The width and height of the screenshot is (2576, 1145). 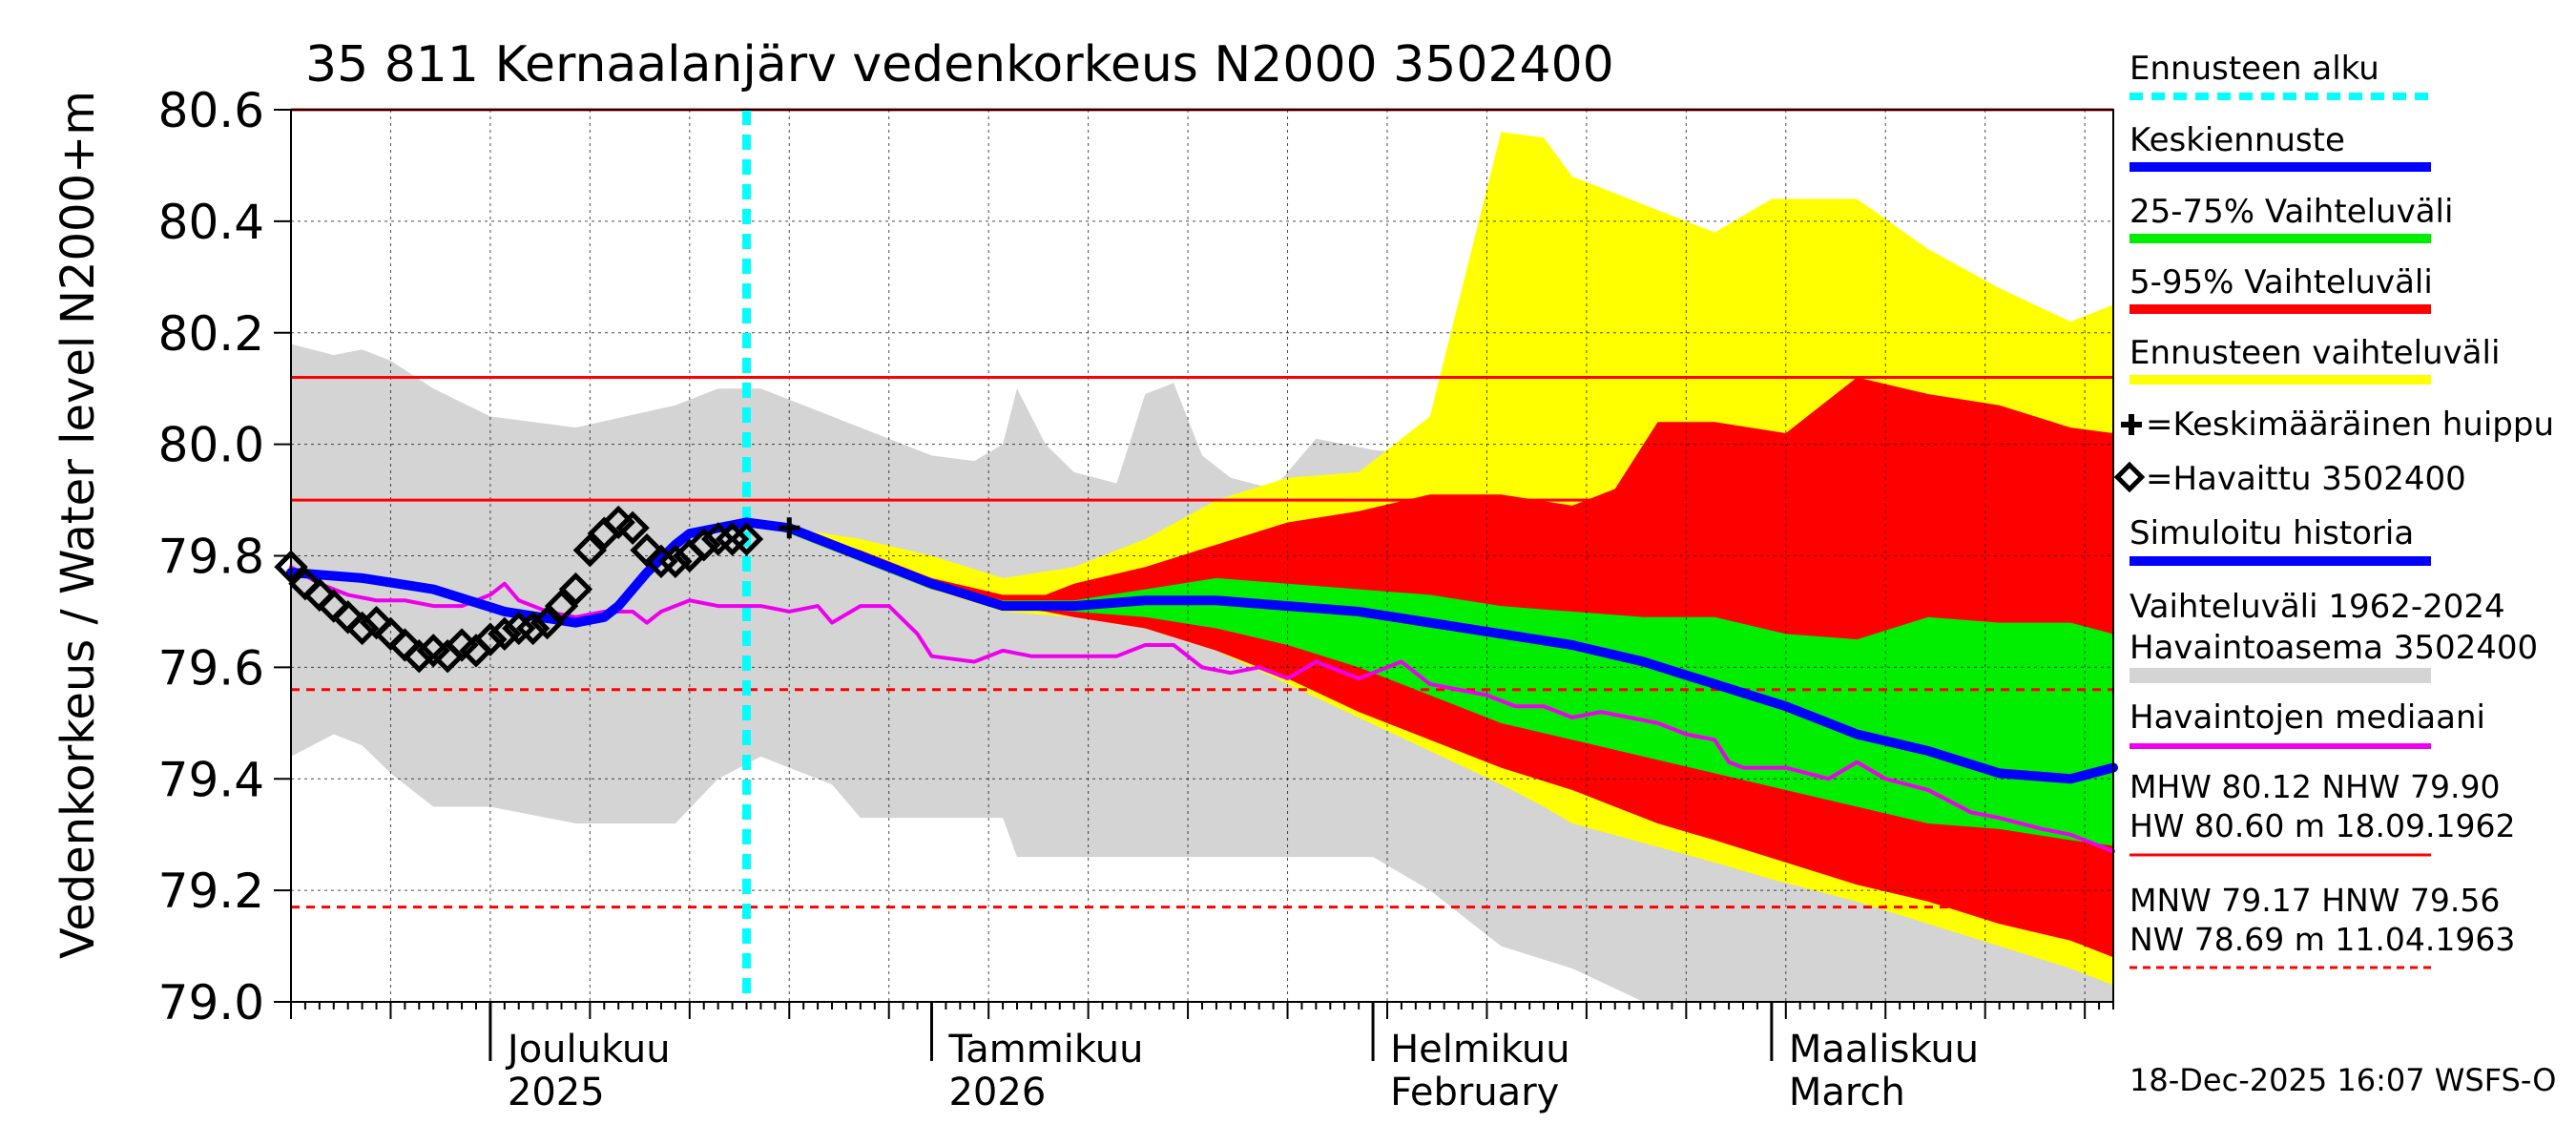 What do you see at coordinates (556, 1092) in the screenshot?
I see `month-sublabel: 2025` at bounding box center [556, 1092].